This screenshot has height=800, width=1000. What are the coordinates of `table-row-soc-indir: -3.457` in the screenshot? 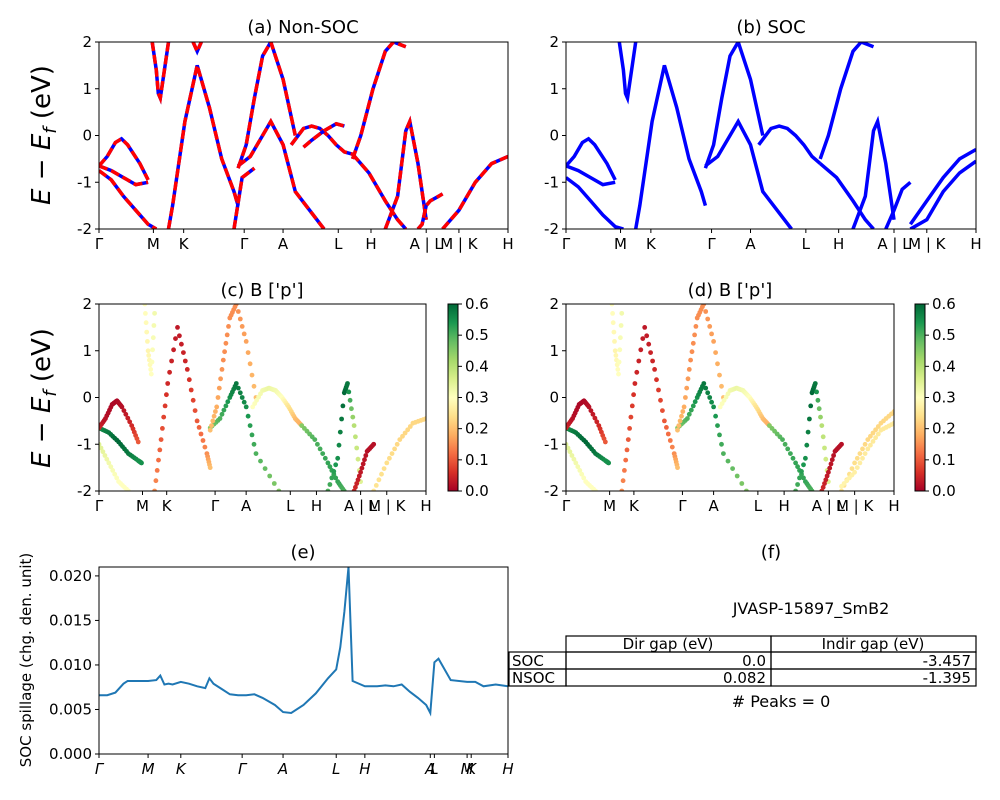 It's located at (947, 661).